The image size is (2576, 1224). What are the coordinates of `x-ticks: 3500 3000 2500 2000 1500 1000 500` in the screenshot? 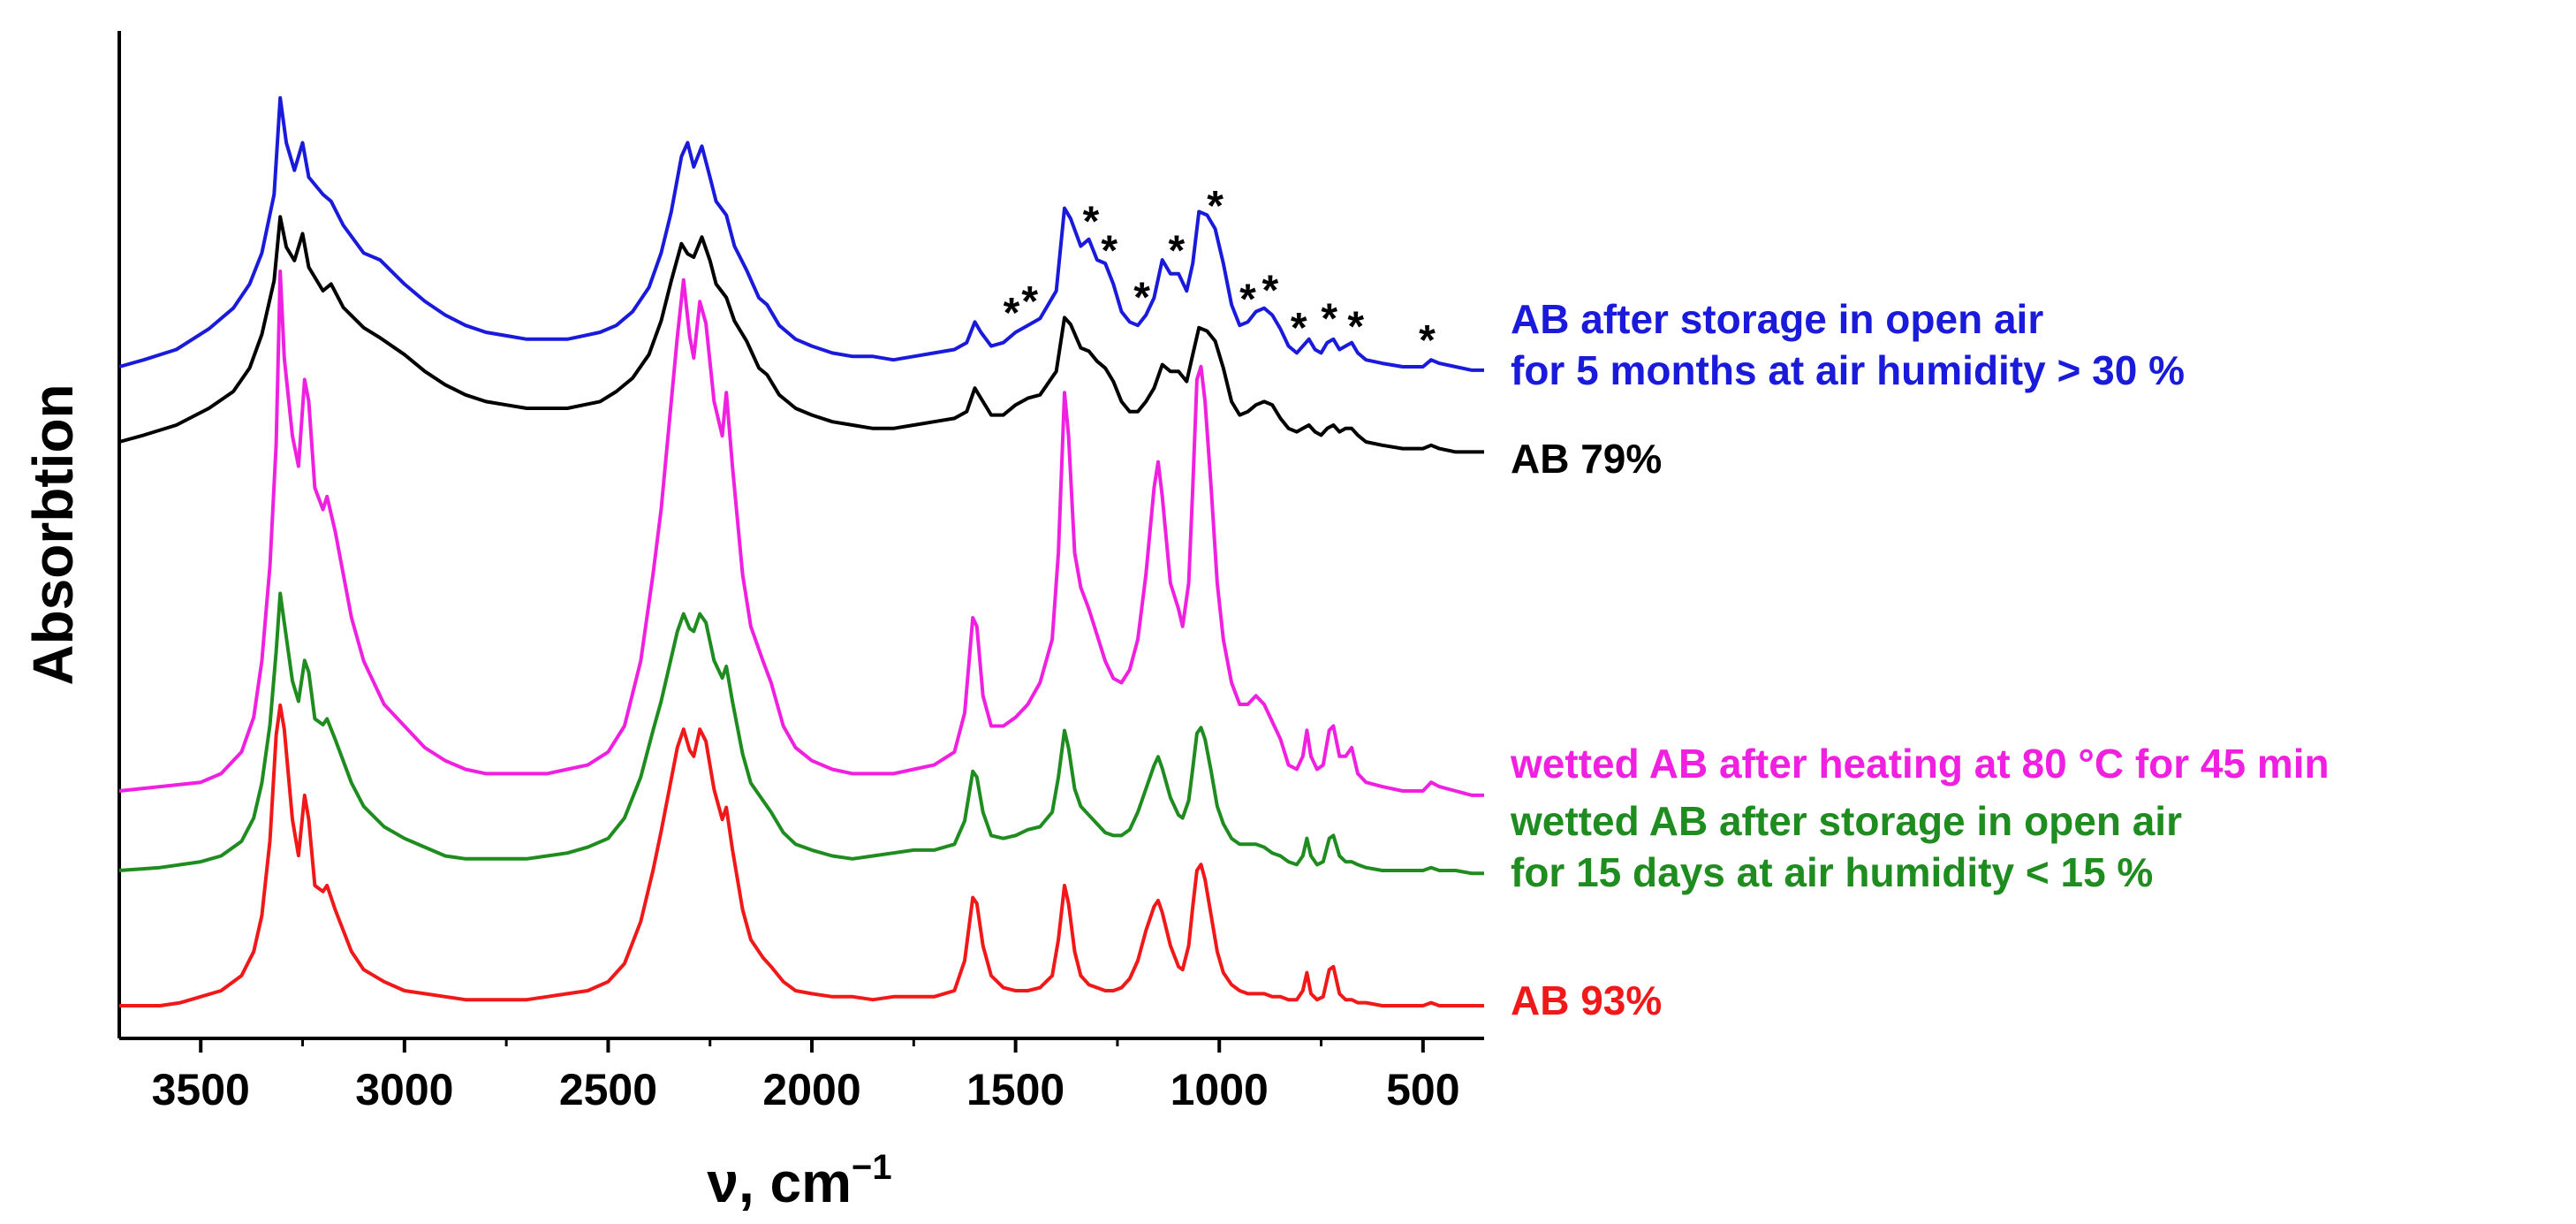 It's located at (806, 1076).